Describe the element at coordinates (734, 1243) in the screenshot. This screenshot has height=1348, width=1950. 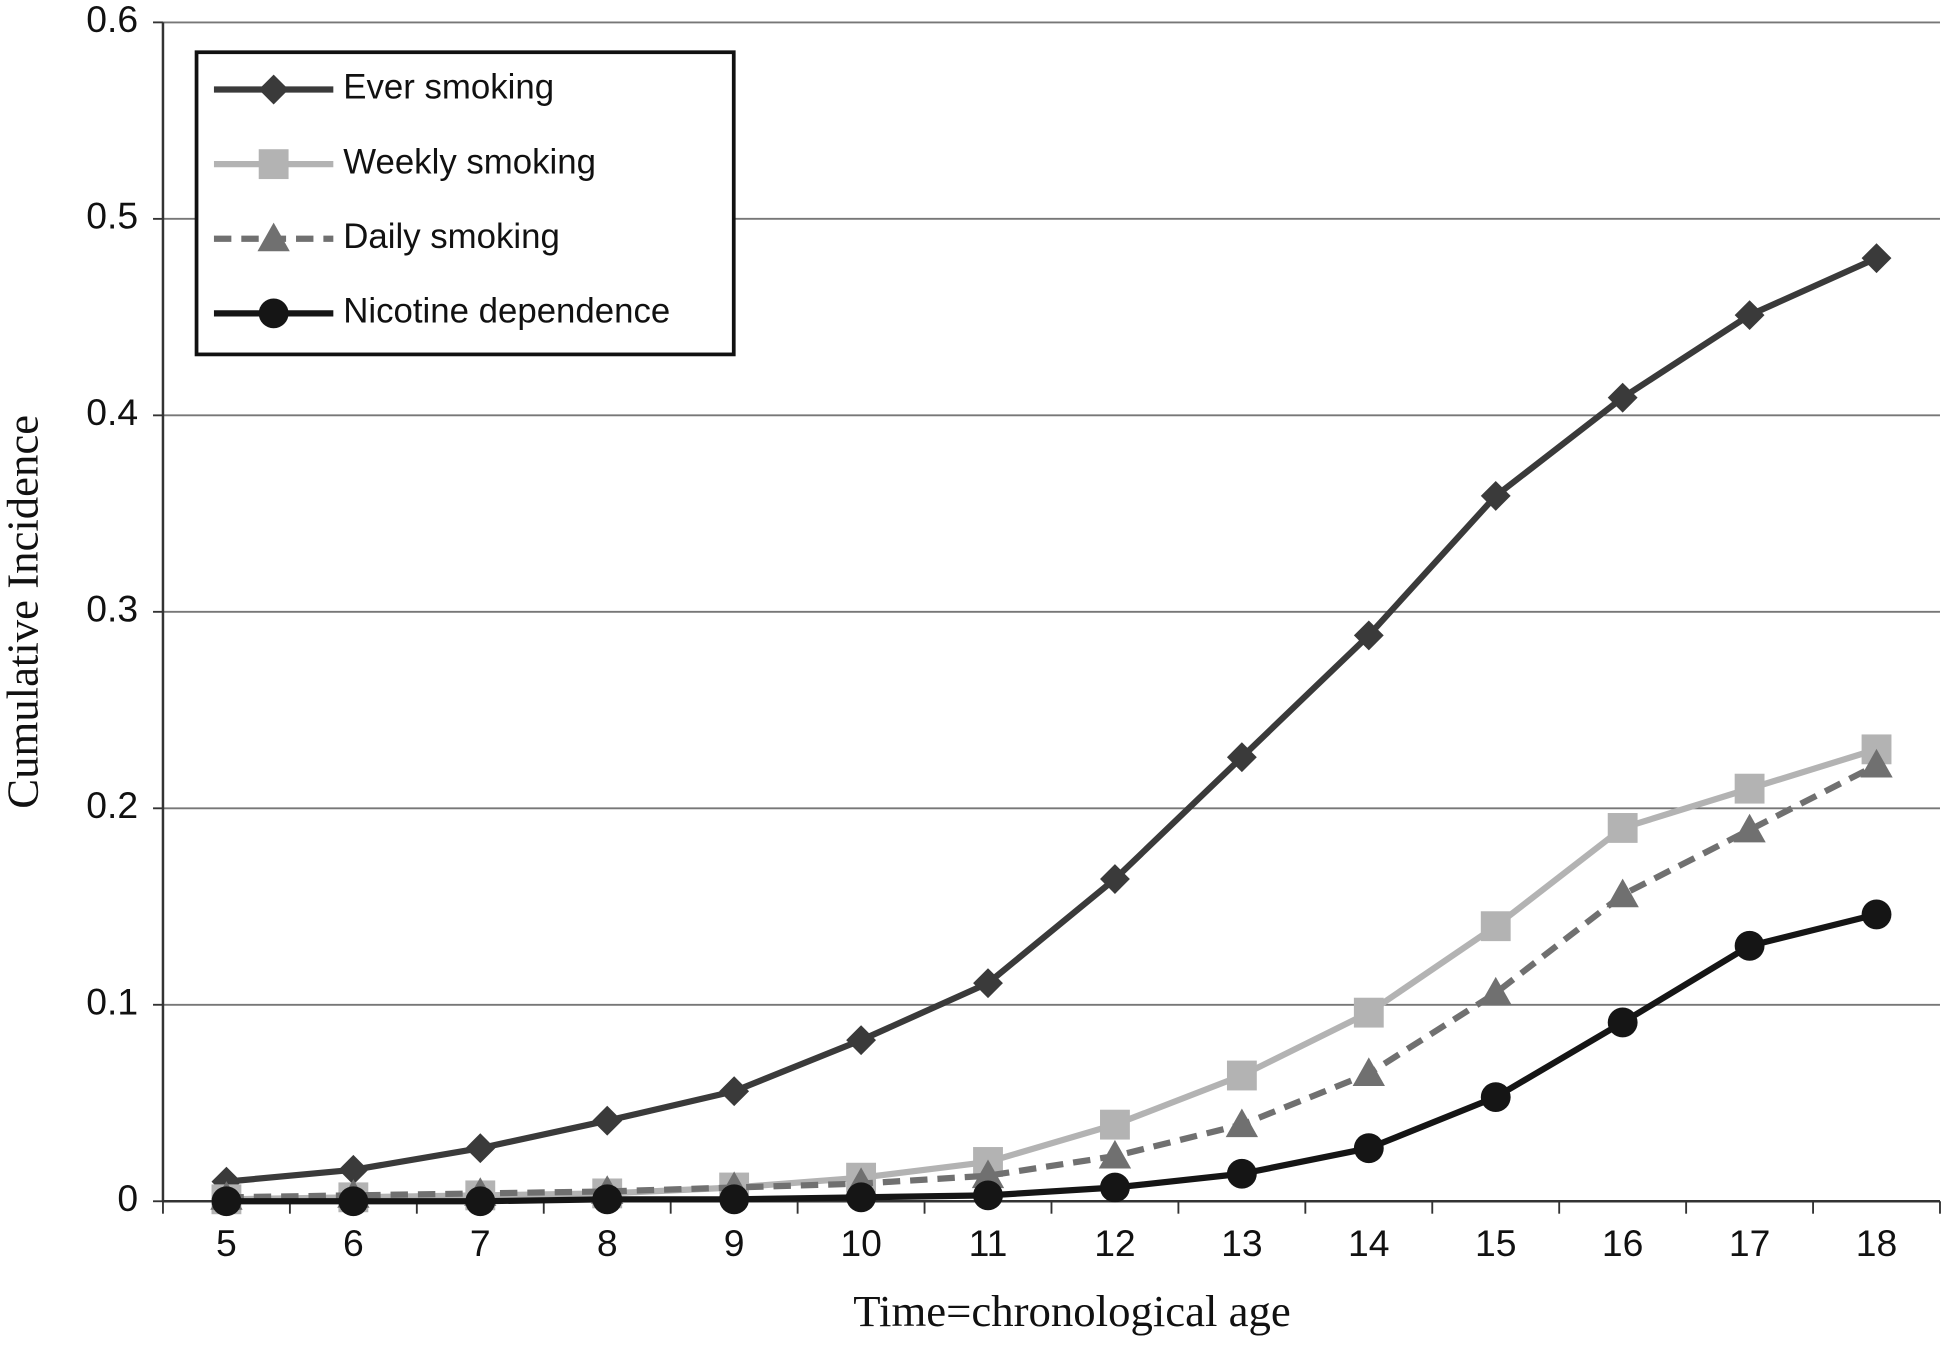
I see `x-tick-label: 9` at that location.